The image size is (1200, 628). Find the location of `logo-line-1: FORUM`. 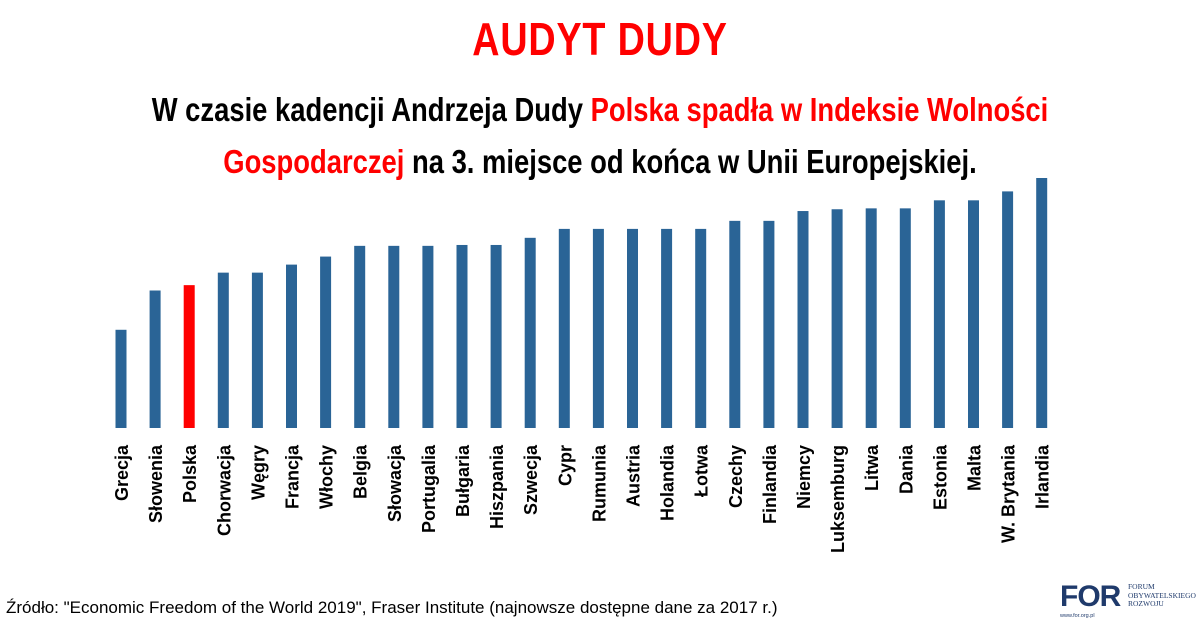

logo-line-1: FORUM is located at coordinates (1141, 586).